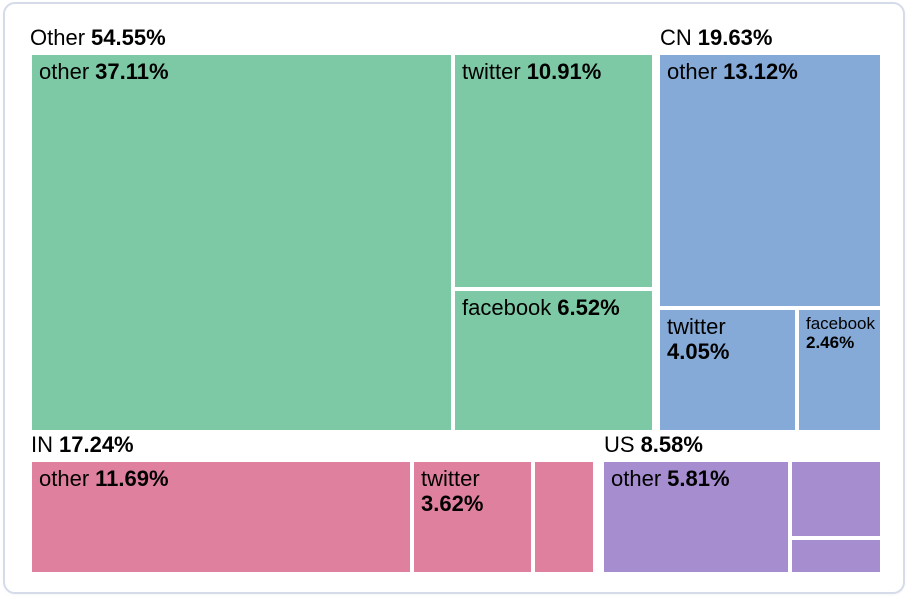 The height and width of the screenshot is (600, 908). I want to click on group-name: CN, so click(676, 37).